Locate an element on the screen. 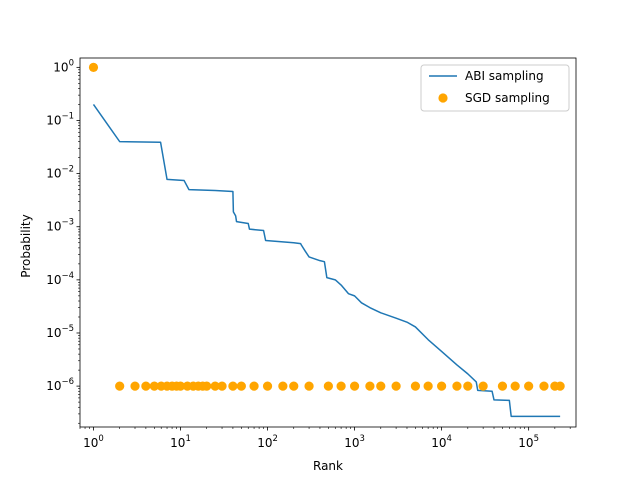 This screenshot has height=480, width=640. y-axis-label: Probability is located at coordinates (26, 245).